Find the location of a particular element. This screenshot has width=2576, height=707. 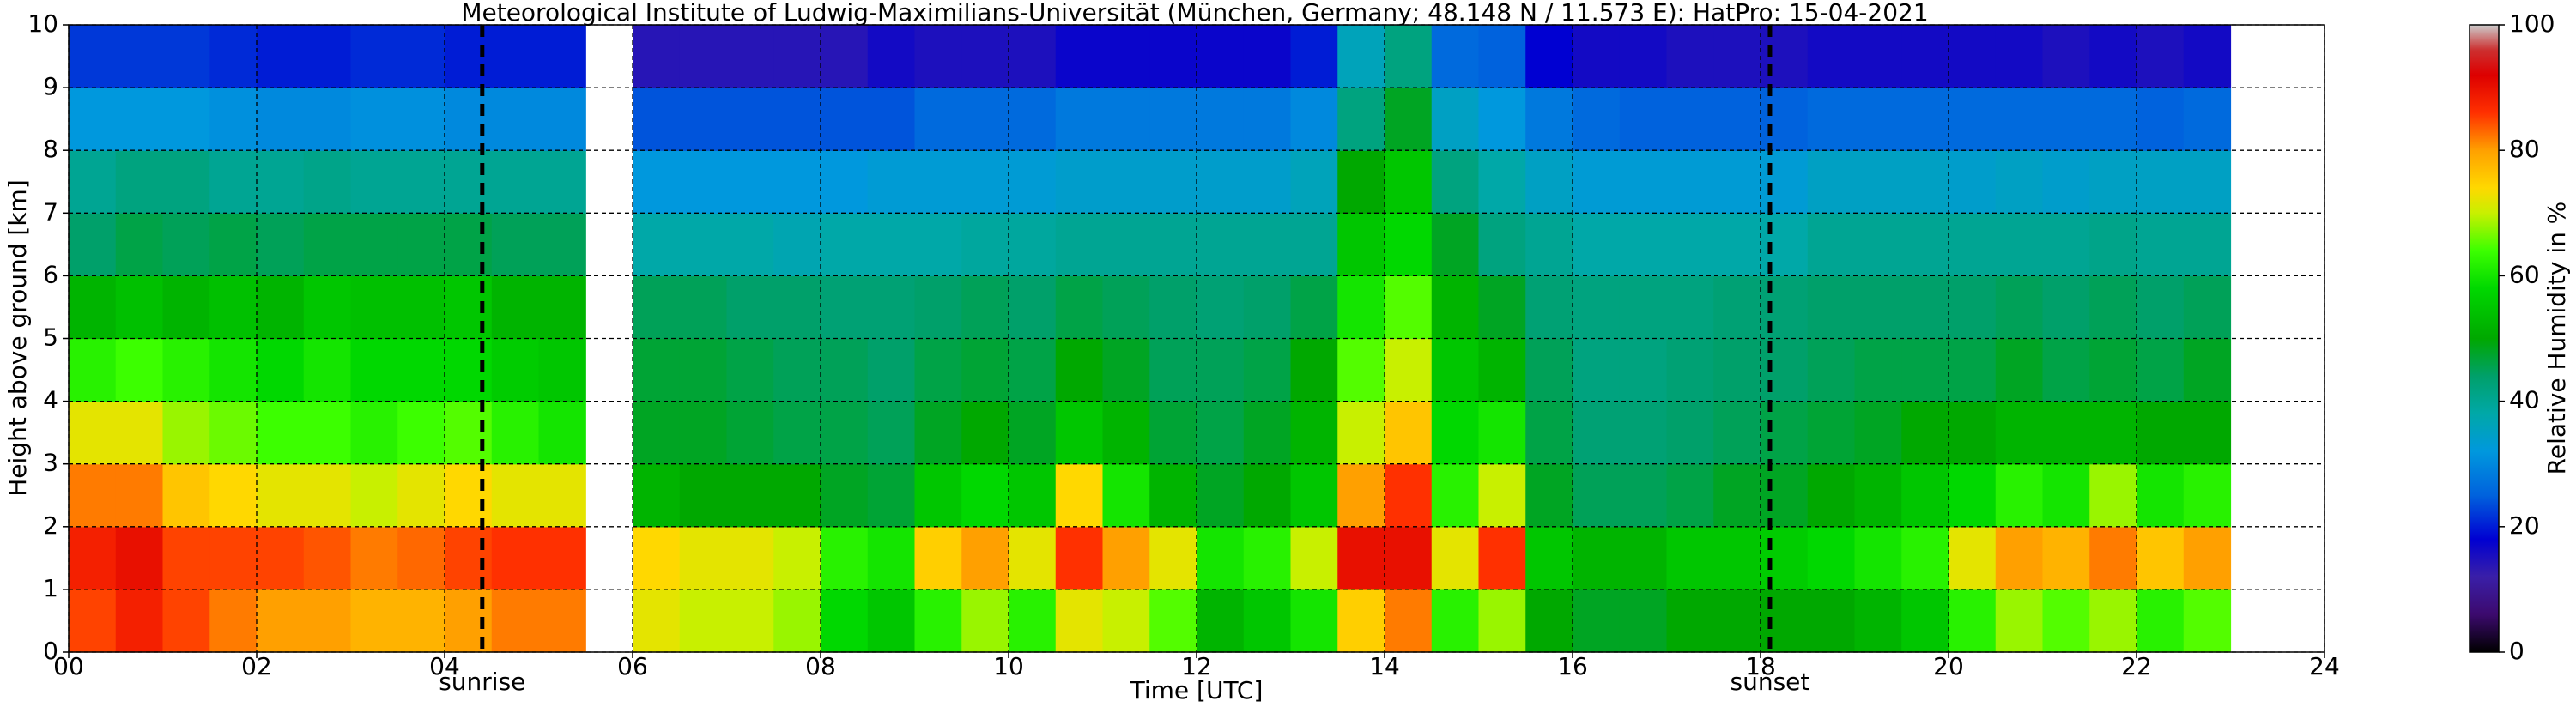

x-axis-label: Time [UTC] is located at coordinates (1197, 690).